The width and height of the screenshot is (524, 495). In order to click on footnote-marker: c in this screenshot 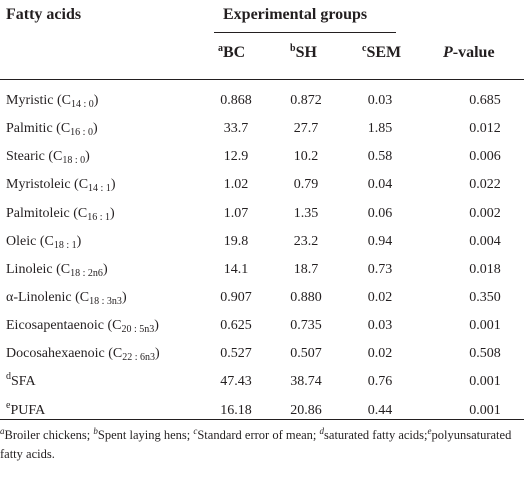, I will do `click(195, 431)`.